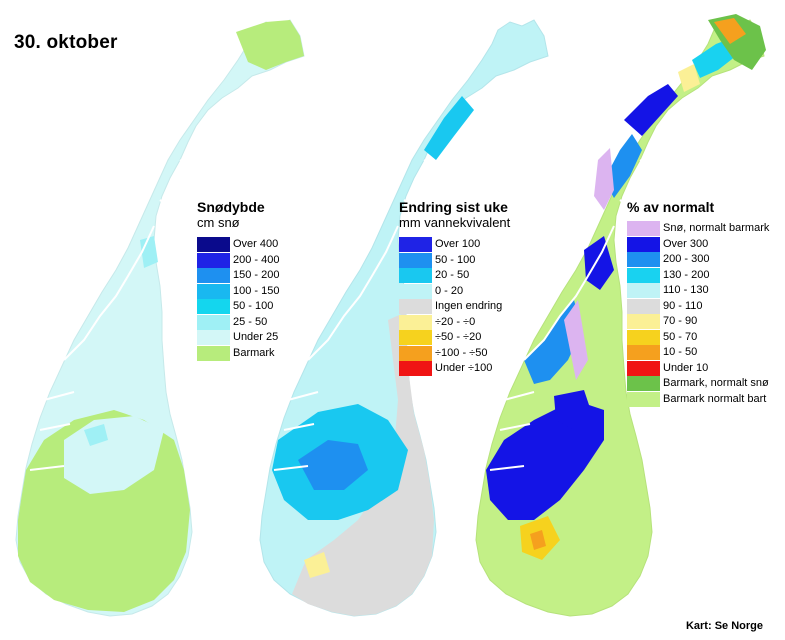 The width and height of the screenshot is (785, 640). Describe the element at coordinates (680, 336) in the screenshot. I see `legend-label: 50 - 70` at that location.